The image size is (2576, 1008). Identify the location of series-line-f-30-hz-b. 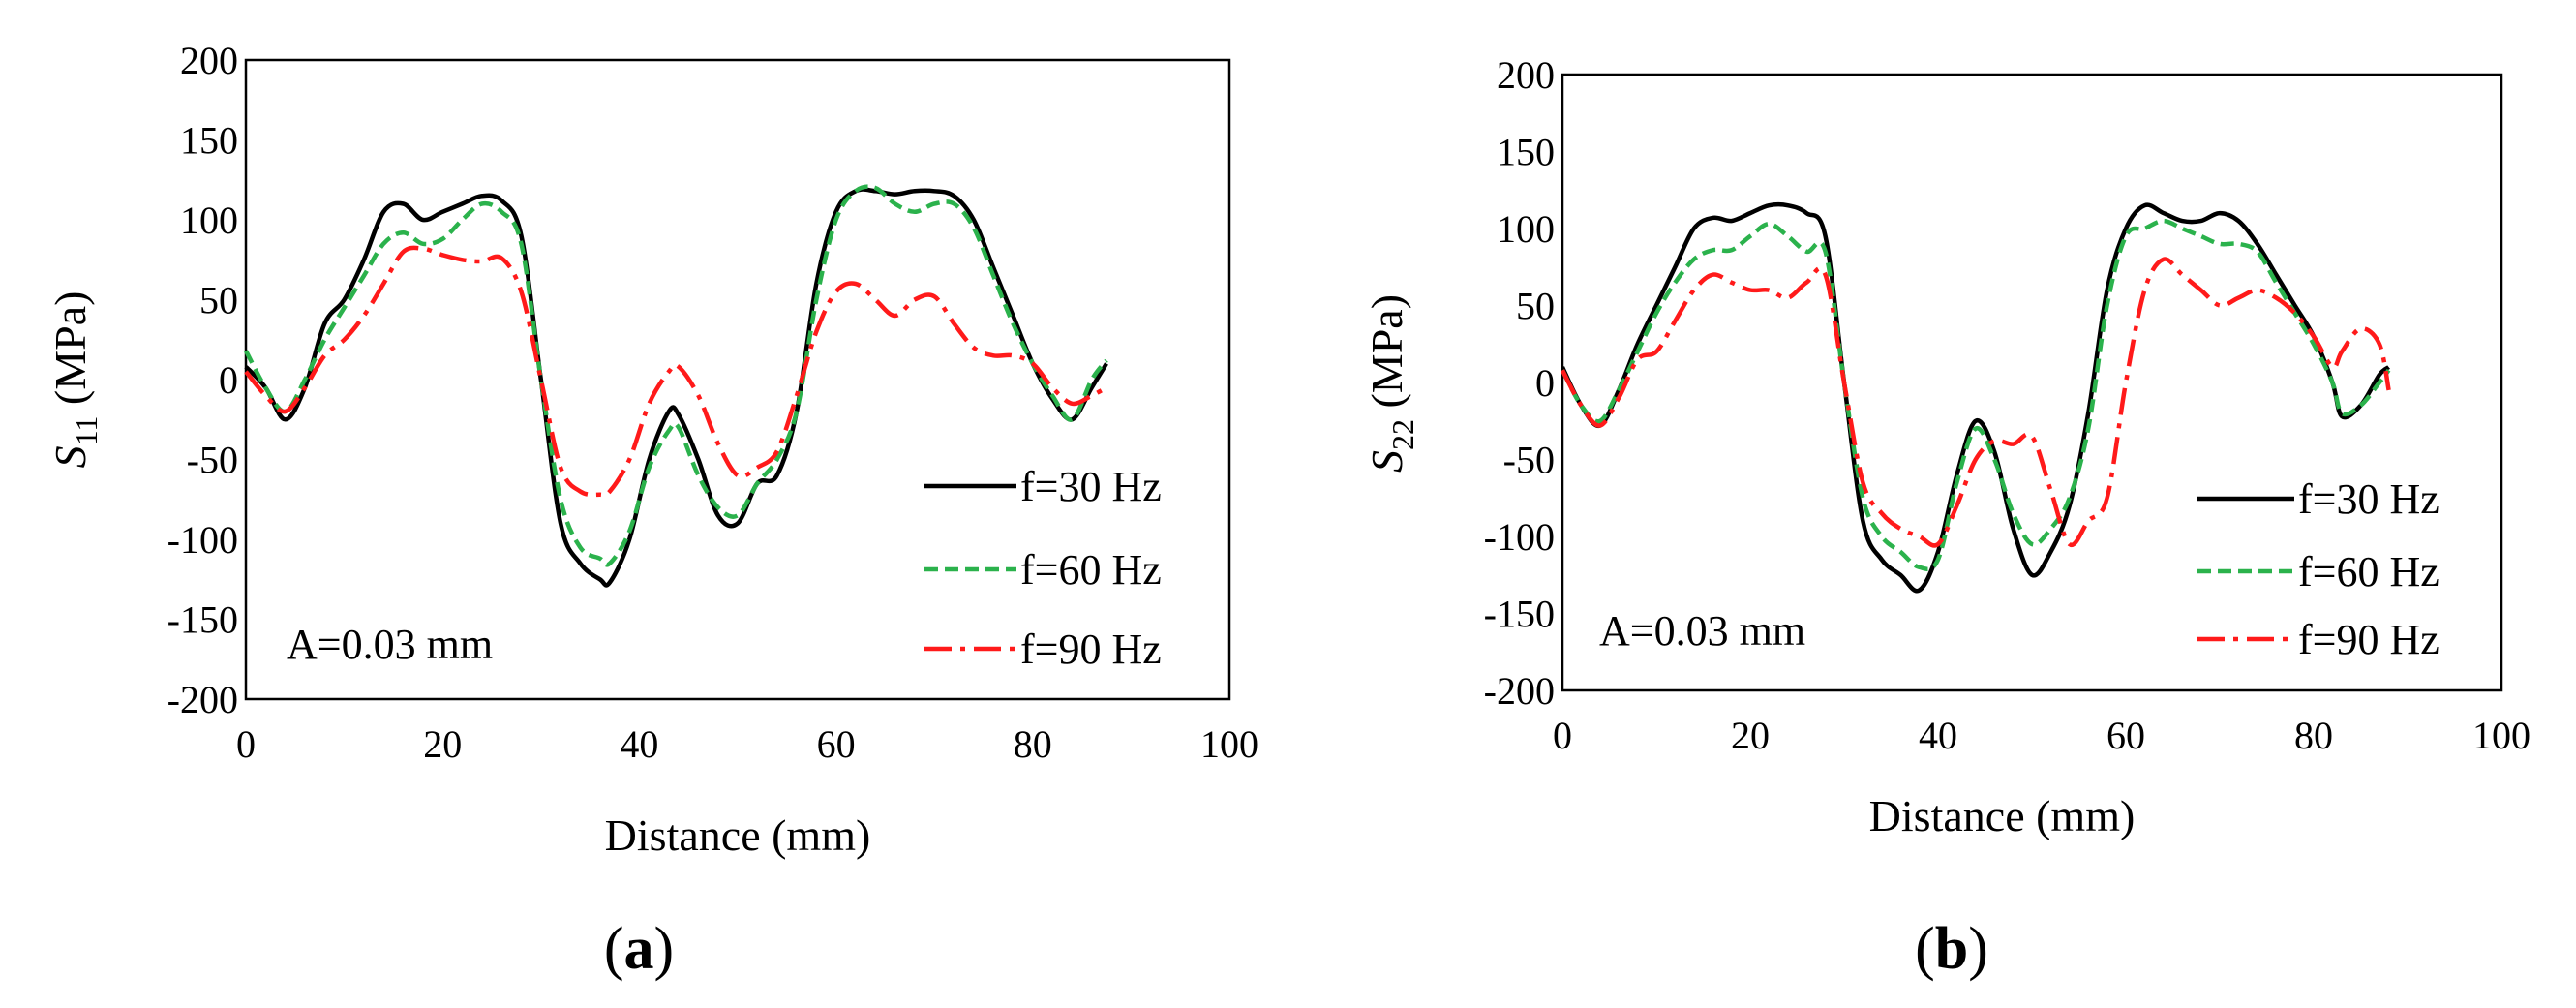
(1975, 398).